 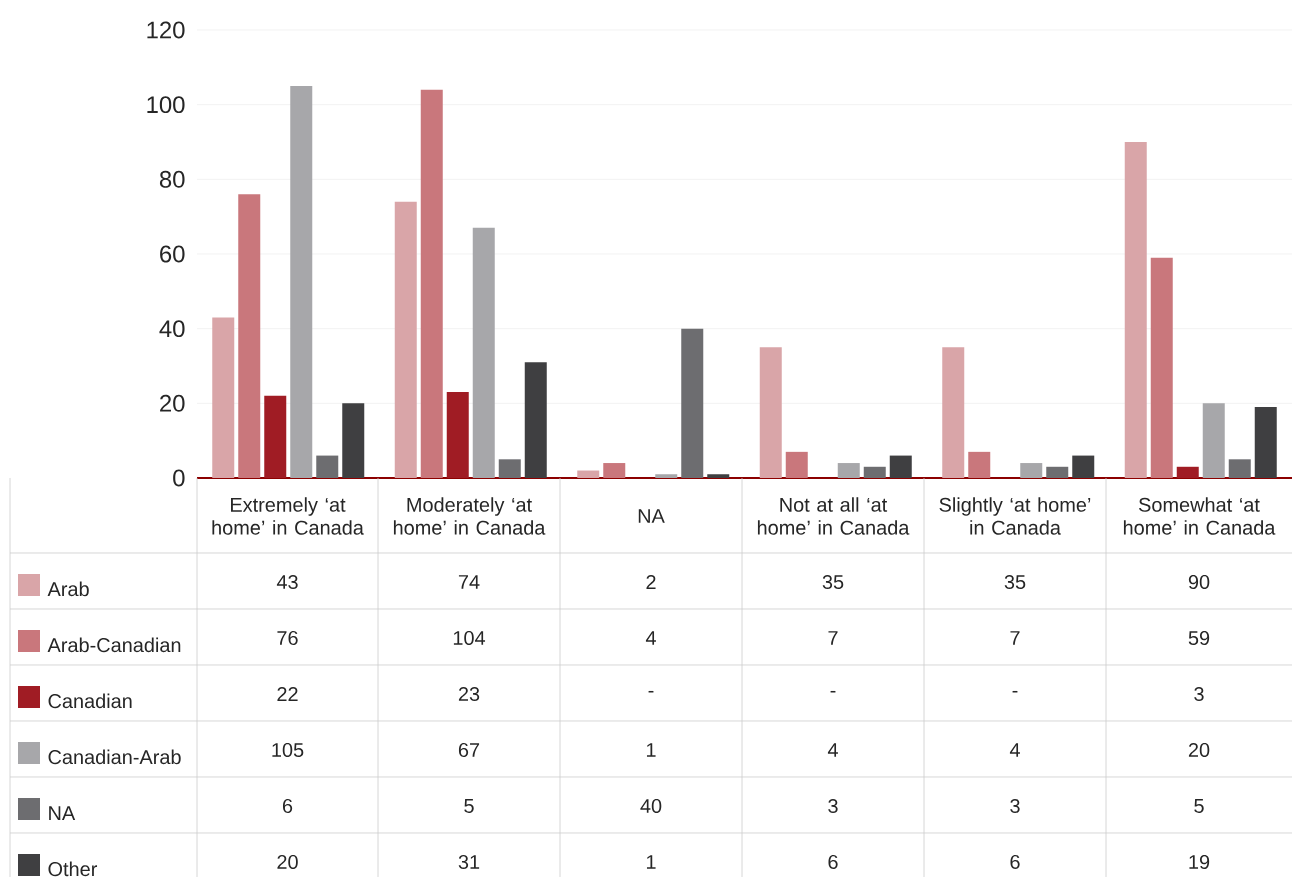 I want to click on x-tick-label: Slightly ‘at home’ in Canada, so click(x=1015, y=516).